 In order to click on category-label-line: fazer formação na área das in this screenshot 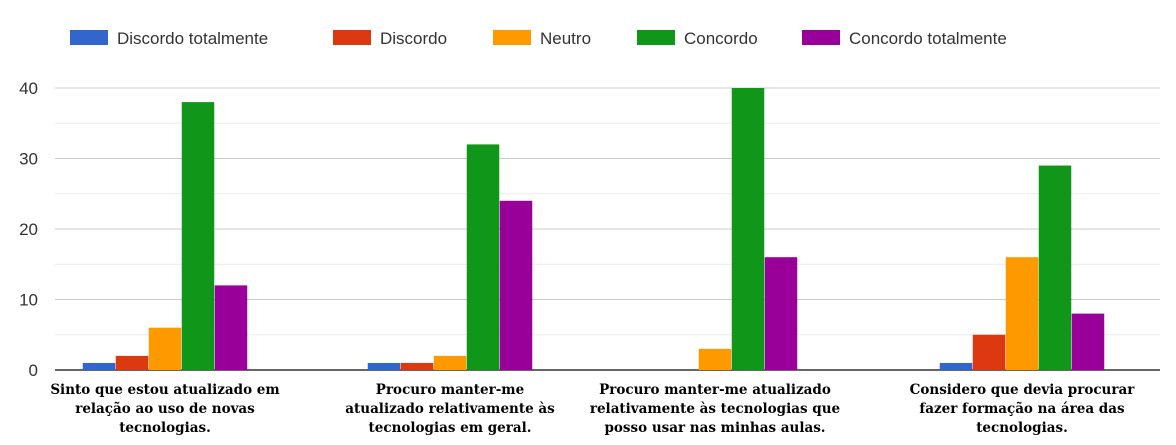, I will do `click(1022, 409)`.